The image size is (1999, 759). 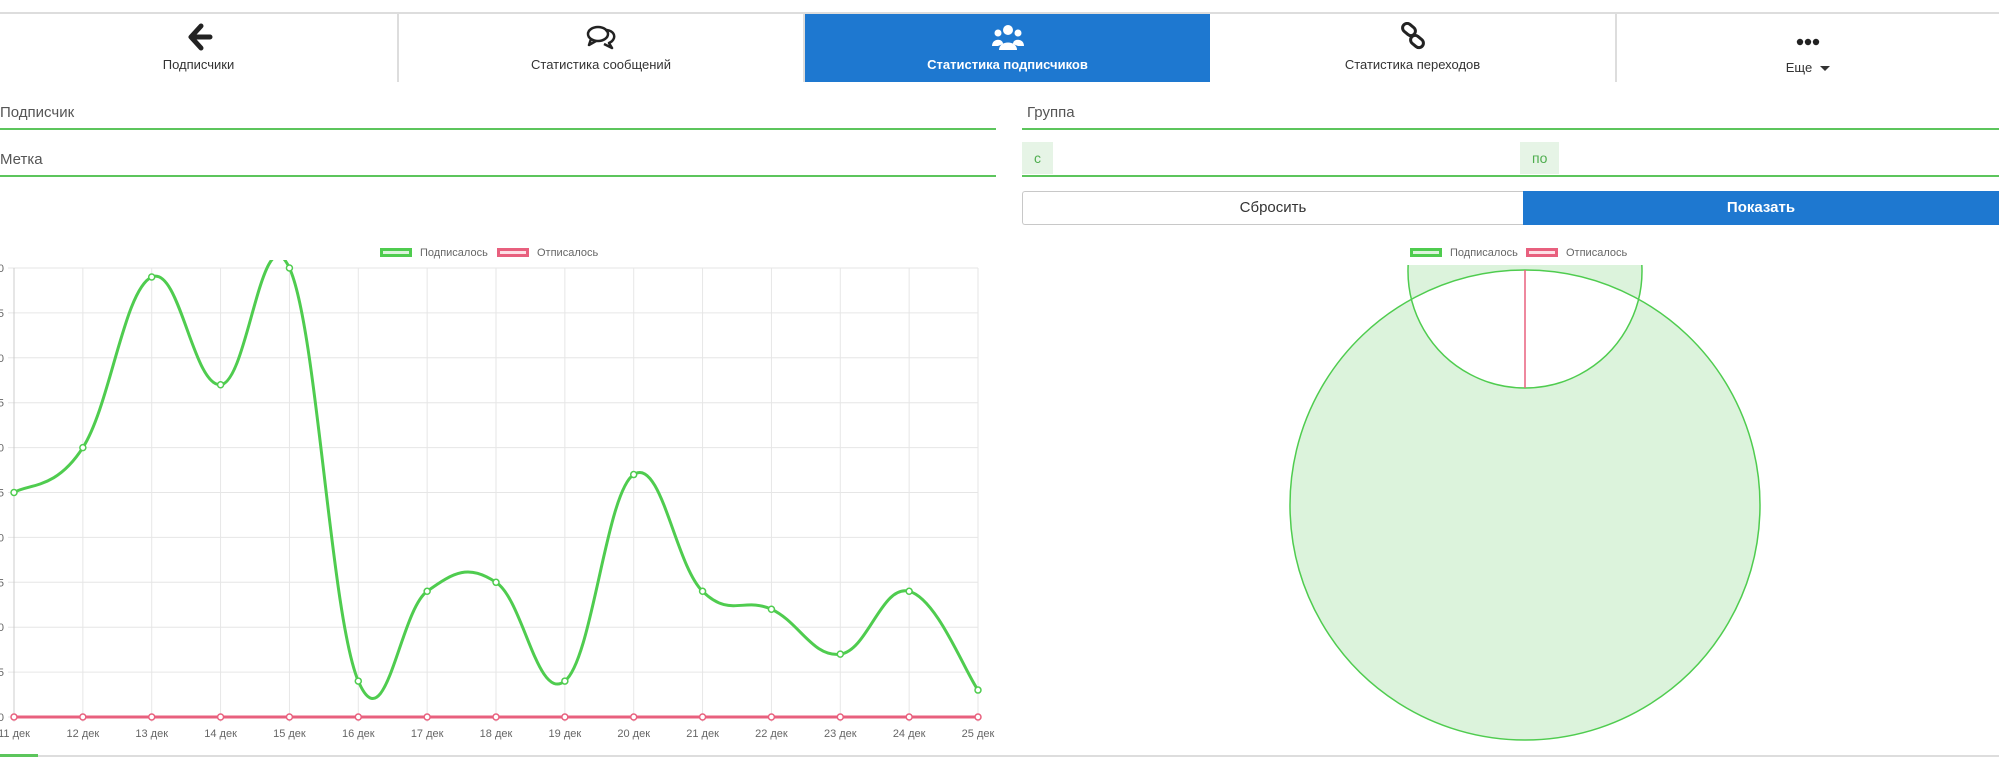 I want to click on y-tick-label: 40, so click(x=2, y=359).